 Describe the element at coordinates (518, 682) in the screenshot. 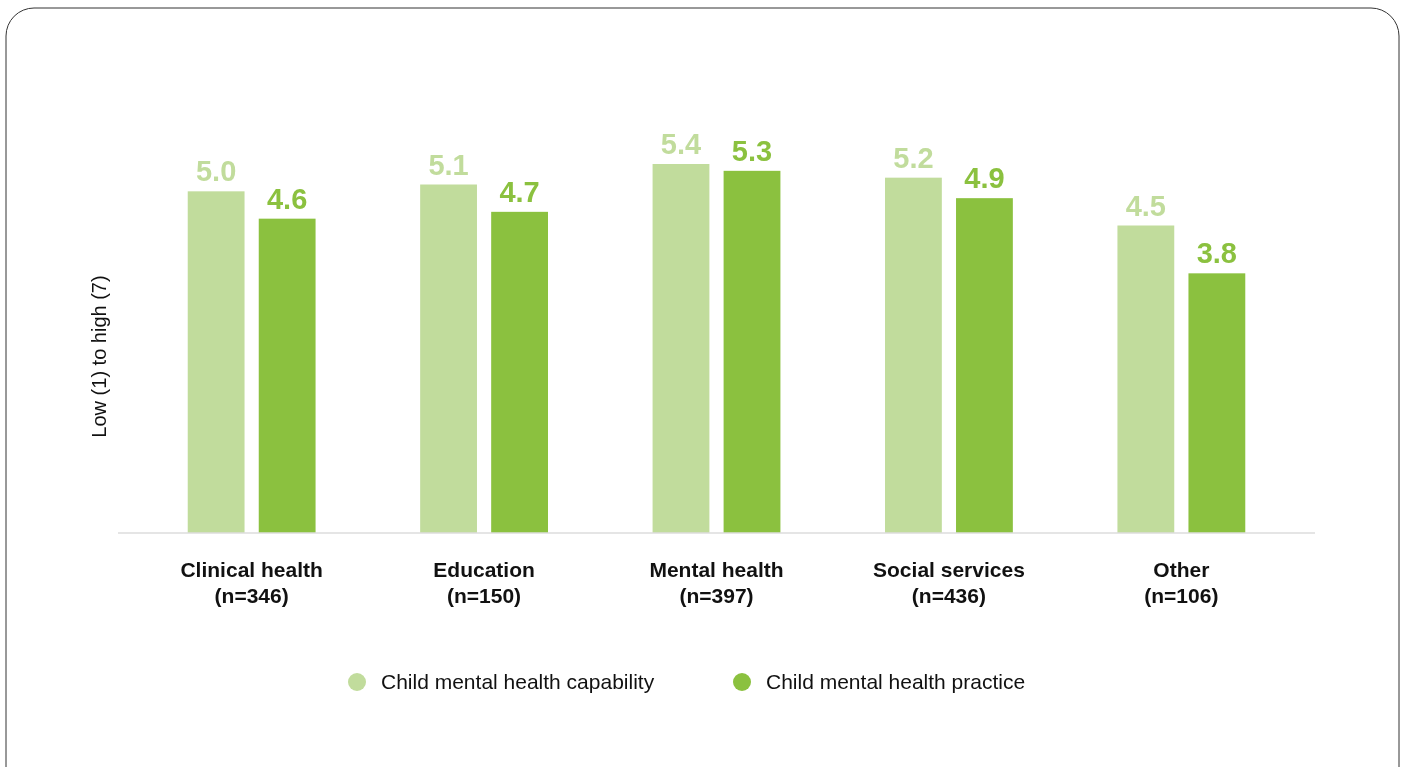

I see `legend-label: Child mental health capability` at that location.